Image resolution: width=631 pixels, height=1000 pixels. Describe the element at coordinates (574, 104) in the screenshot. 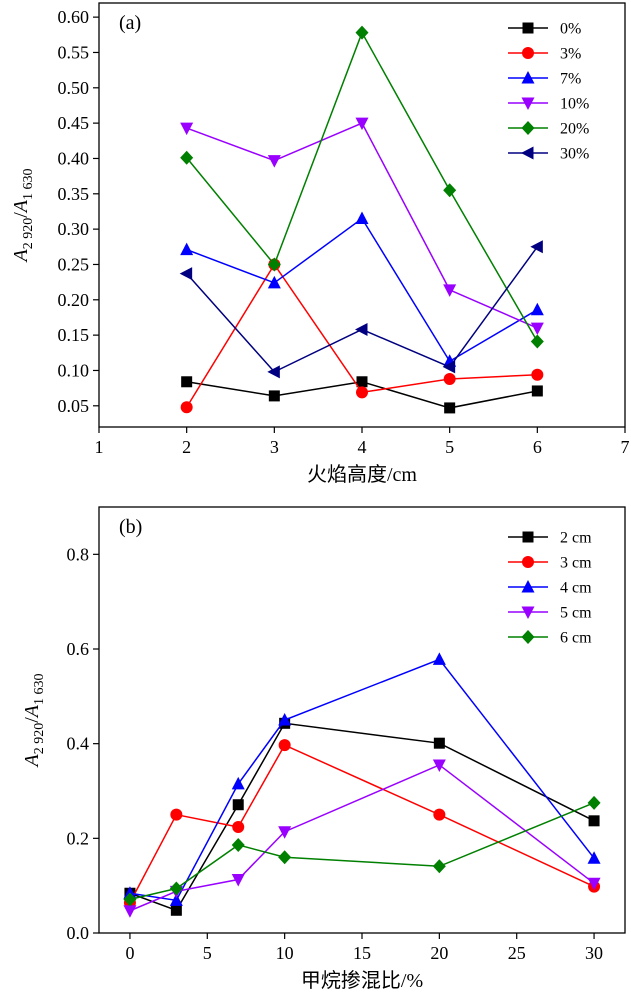

I see `legend-label: 10%` at that location.